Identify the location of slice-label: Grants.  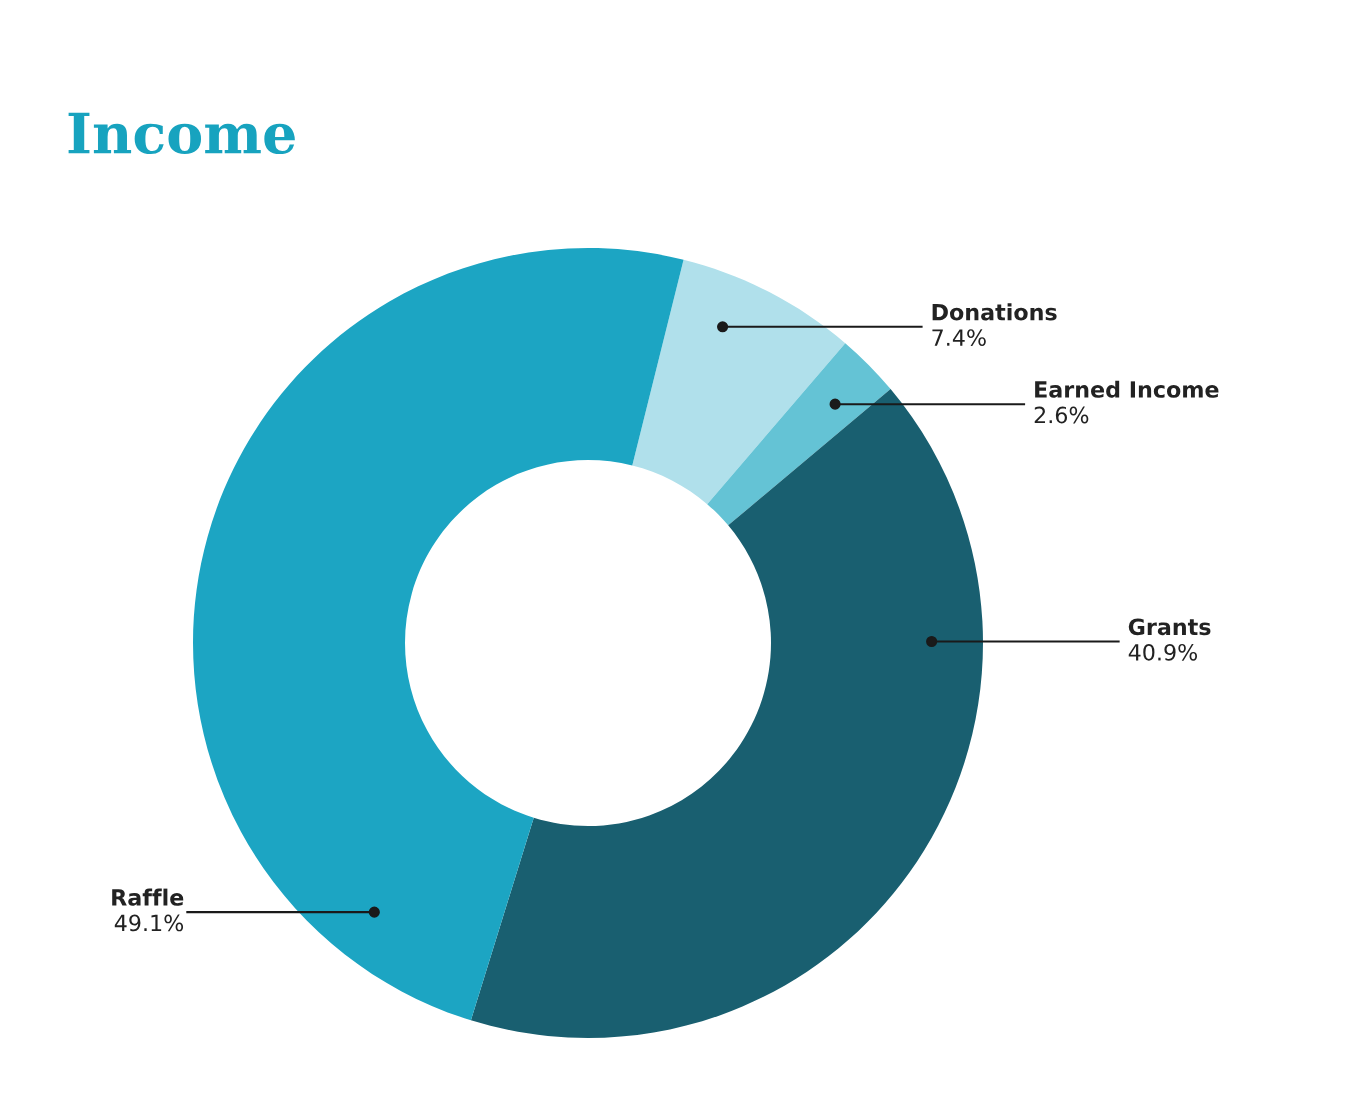
(1169, 627).